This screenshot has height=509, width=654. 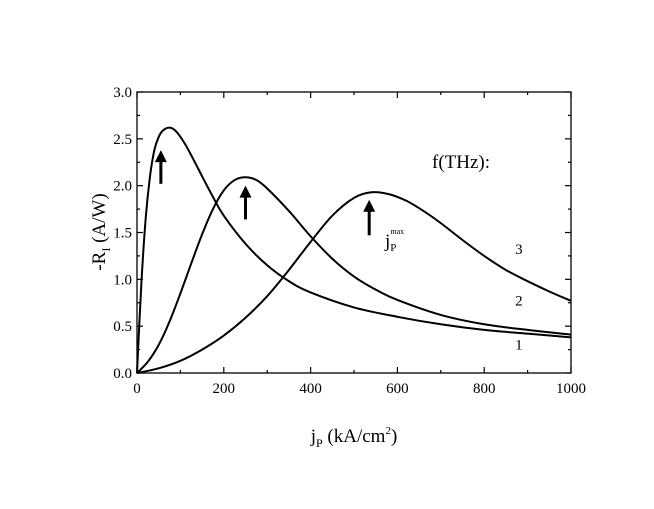 I want to click on y-tick-label: 0.0, so click(x=122, y=374).